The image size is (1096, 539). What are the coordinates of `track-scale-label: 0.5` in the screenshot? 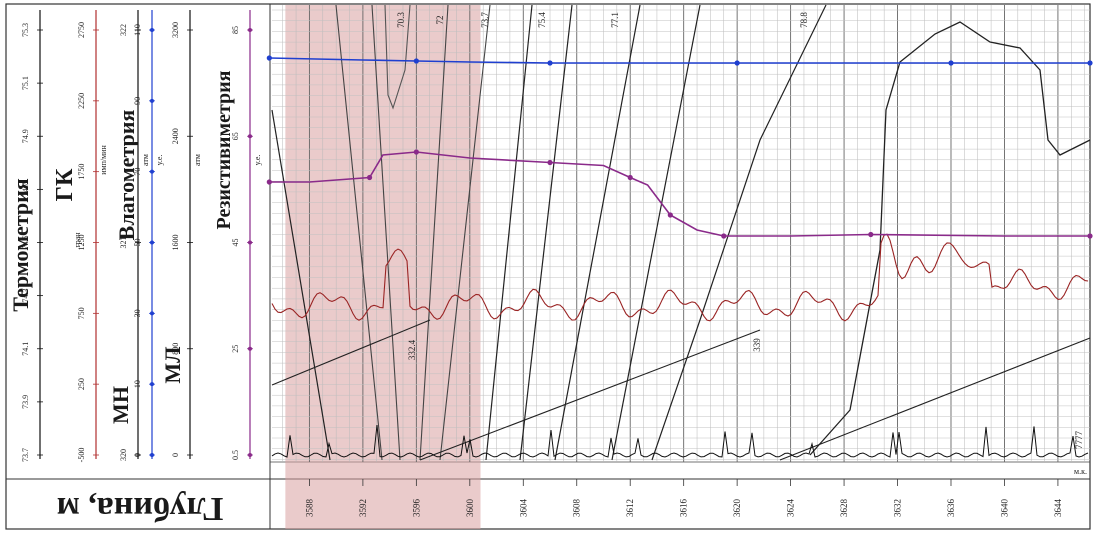 It's located at (235, 455).